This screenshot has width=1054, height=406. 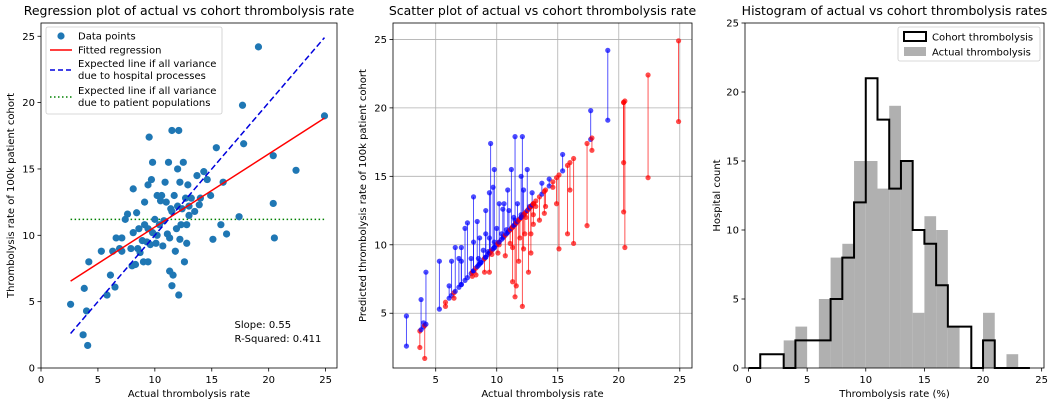 What do you see at coordinates (28, 103) in the screenshot?
I see `reg-ytick-label: 20` at bounding box center [28, 103].